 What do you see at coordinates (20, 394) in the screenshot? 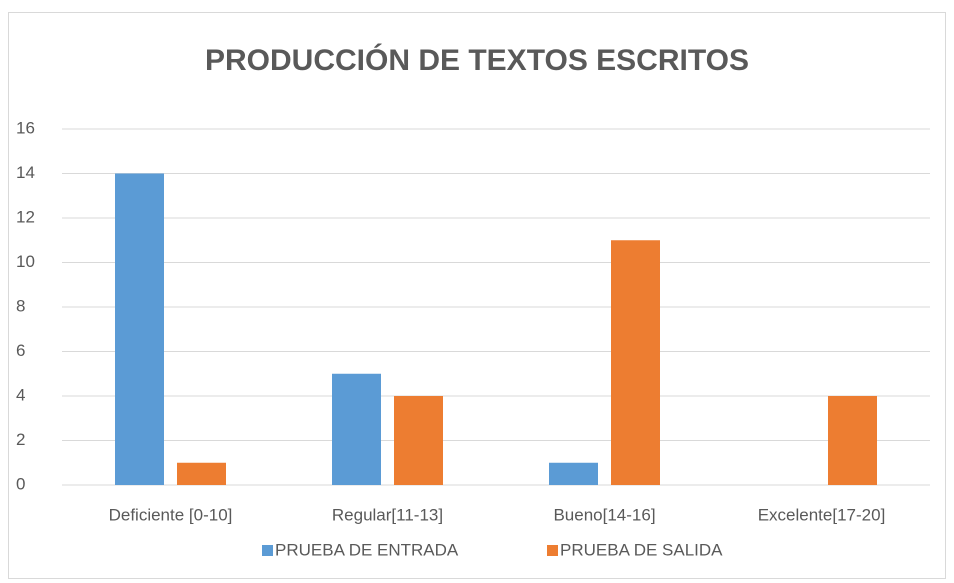
I see `y-tick-label: 4` at bounding box center [20, 394].